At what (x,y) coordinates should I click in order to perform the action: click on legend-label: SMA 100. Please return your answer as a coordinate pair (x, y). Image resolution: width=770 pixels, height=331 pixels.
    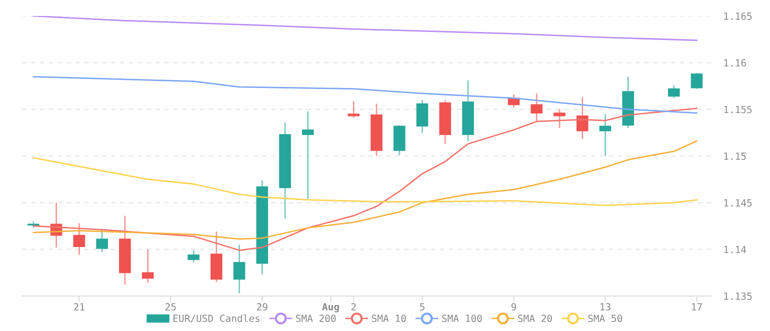
    Looking at the image, I should click on (462, 318).